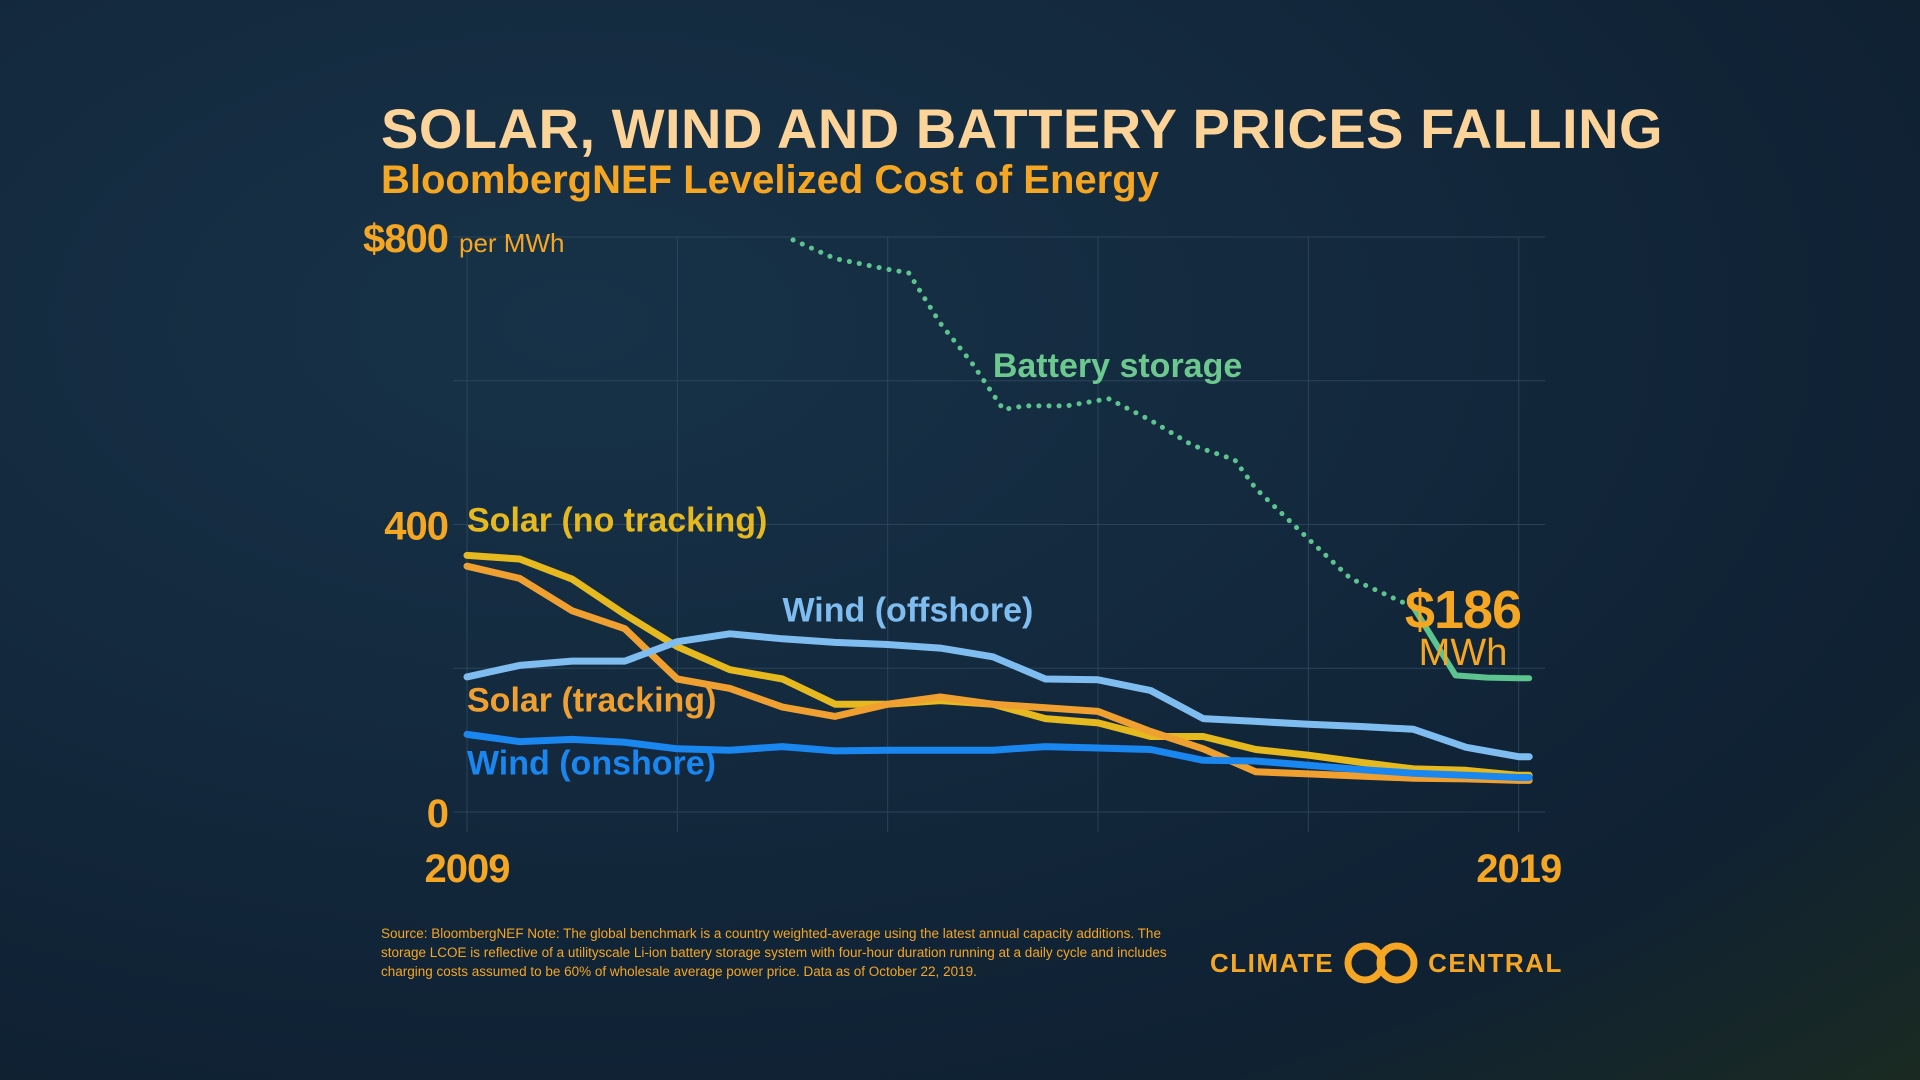 This screenshot has width=1920, height=1080. I want to click on wind-offshore-label: Wind (offshore), so click(908, 611).